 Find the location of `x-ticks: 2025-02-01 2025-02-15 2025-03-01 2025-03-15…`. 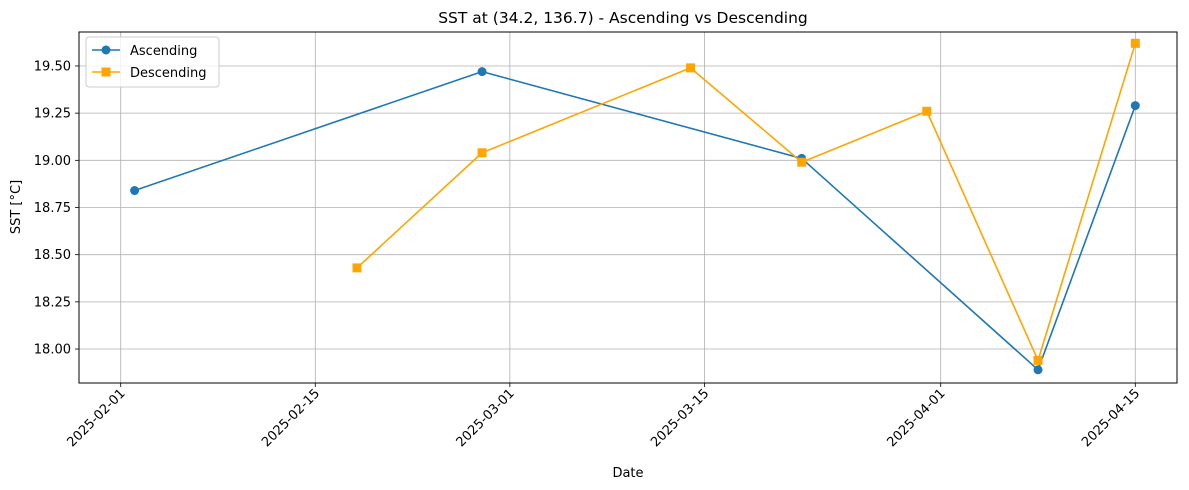

x-ticks: 2025-02-01 2025-02-15 2025-03-01 2025-03-15… is located at coordinates (603, 416).